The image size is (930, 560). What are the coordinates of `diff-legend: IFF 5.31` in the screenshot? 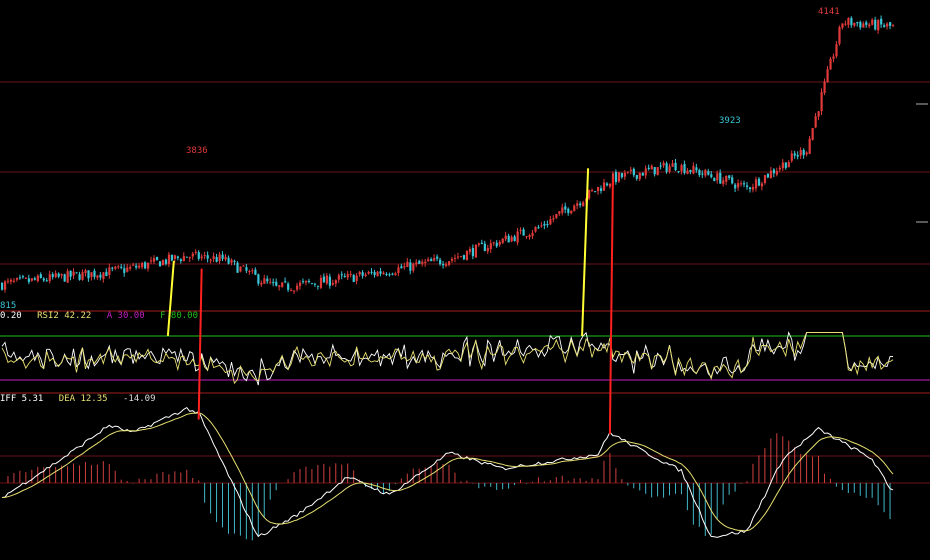 It's located at (22, 399).